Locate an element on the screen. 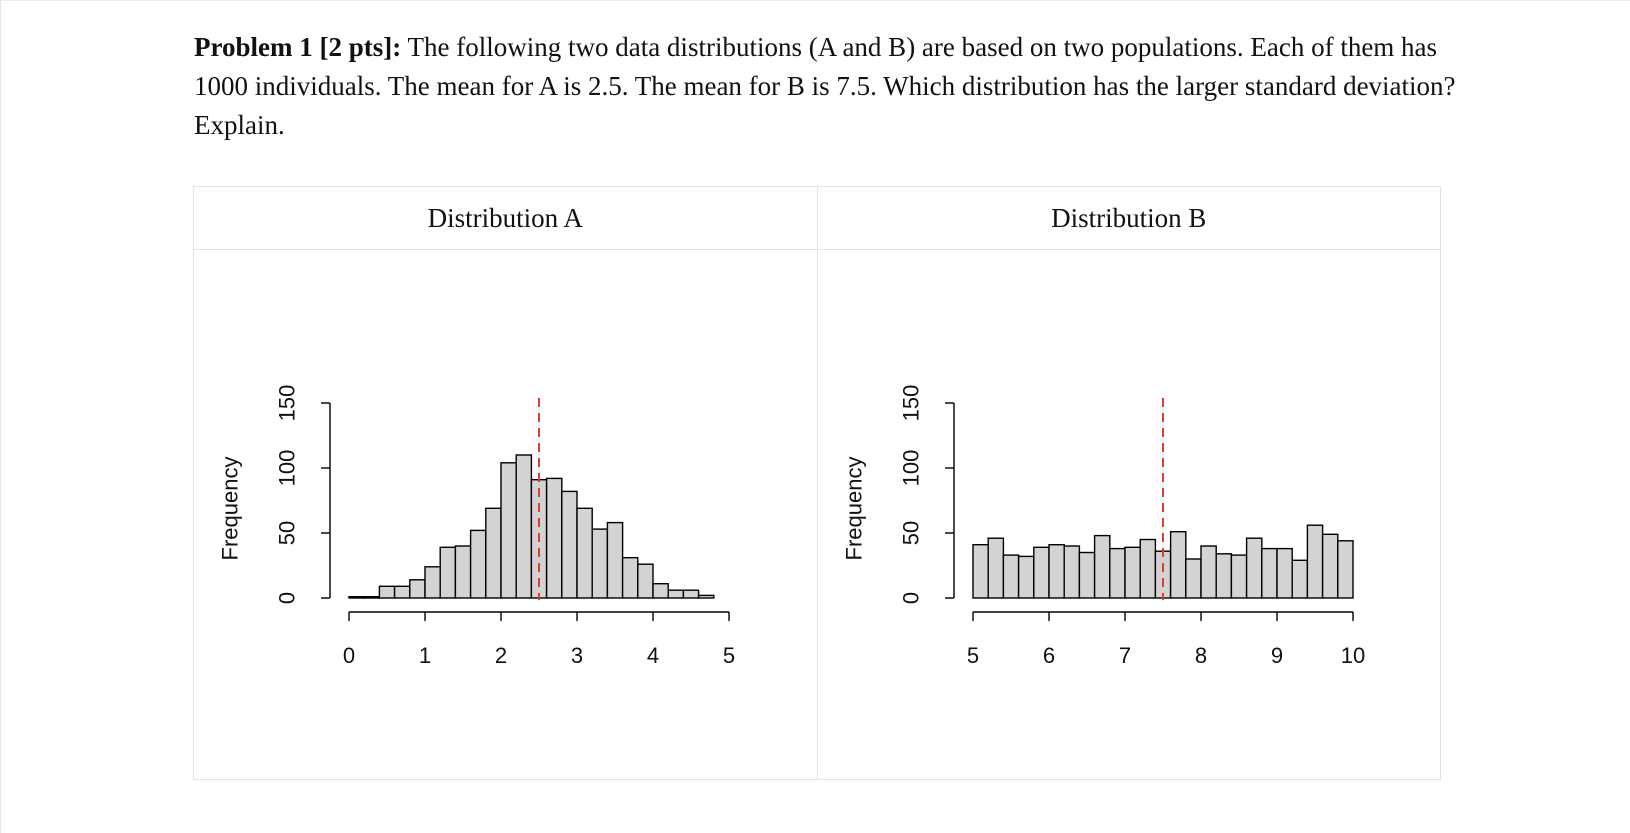 The width and height of the screenshot is (1630, 833). x-tick-label: 7 is located at coordinates (1124, 655).